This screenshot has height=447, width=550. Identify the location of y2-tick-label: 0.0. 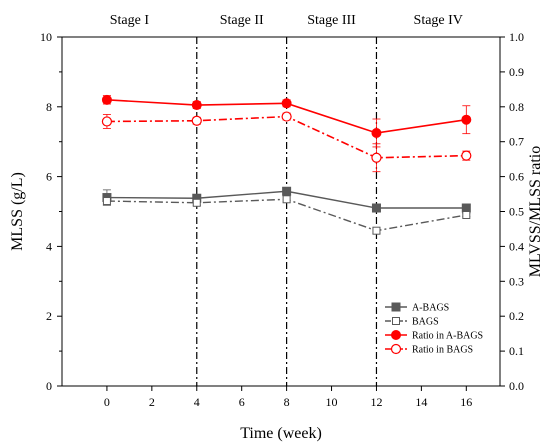
(516, 386).